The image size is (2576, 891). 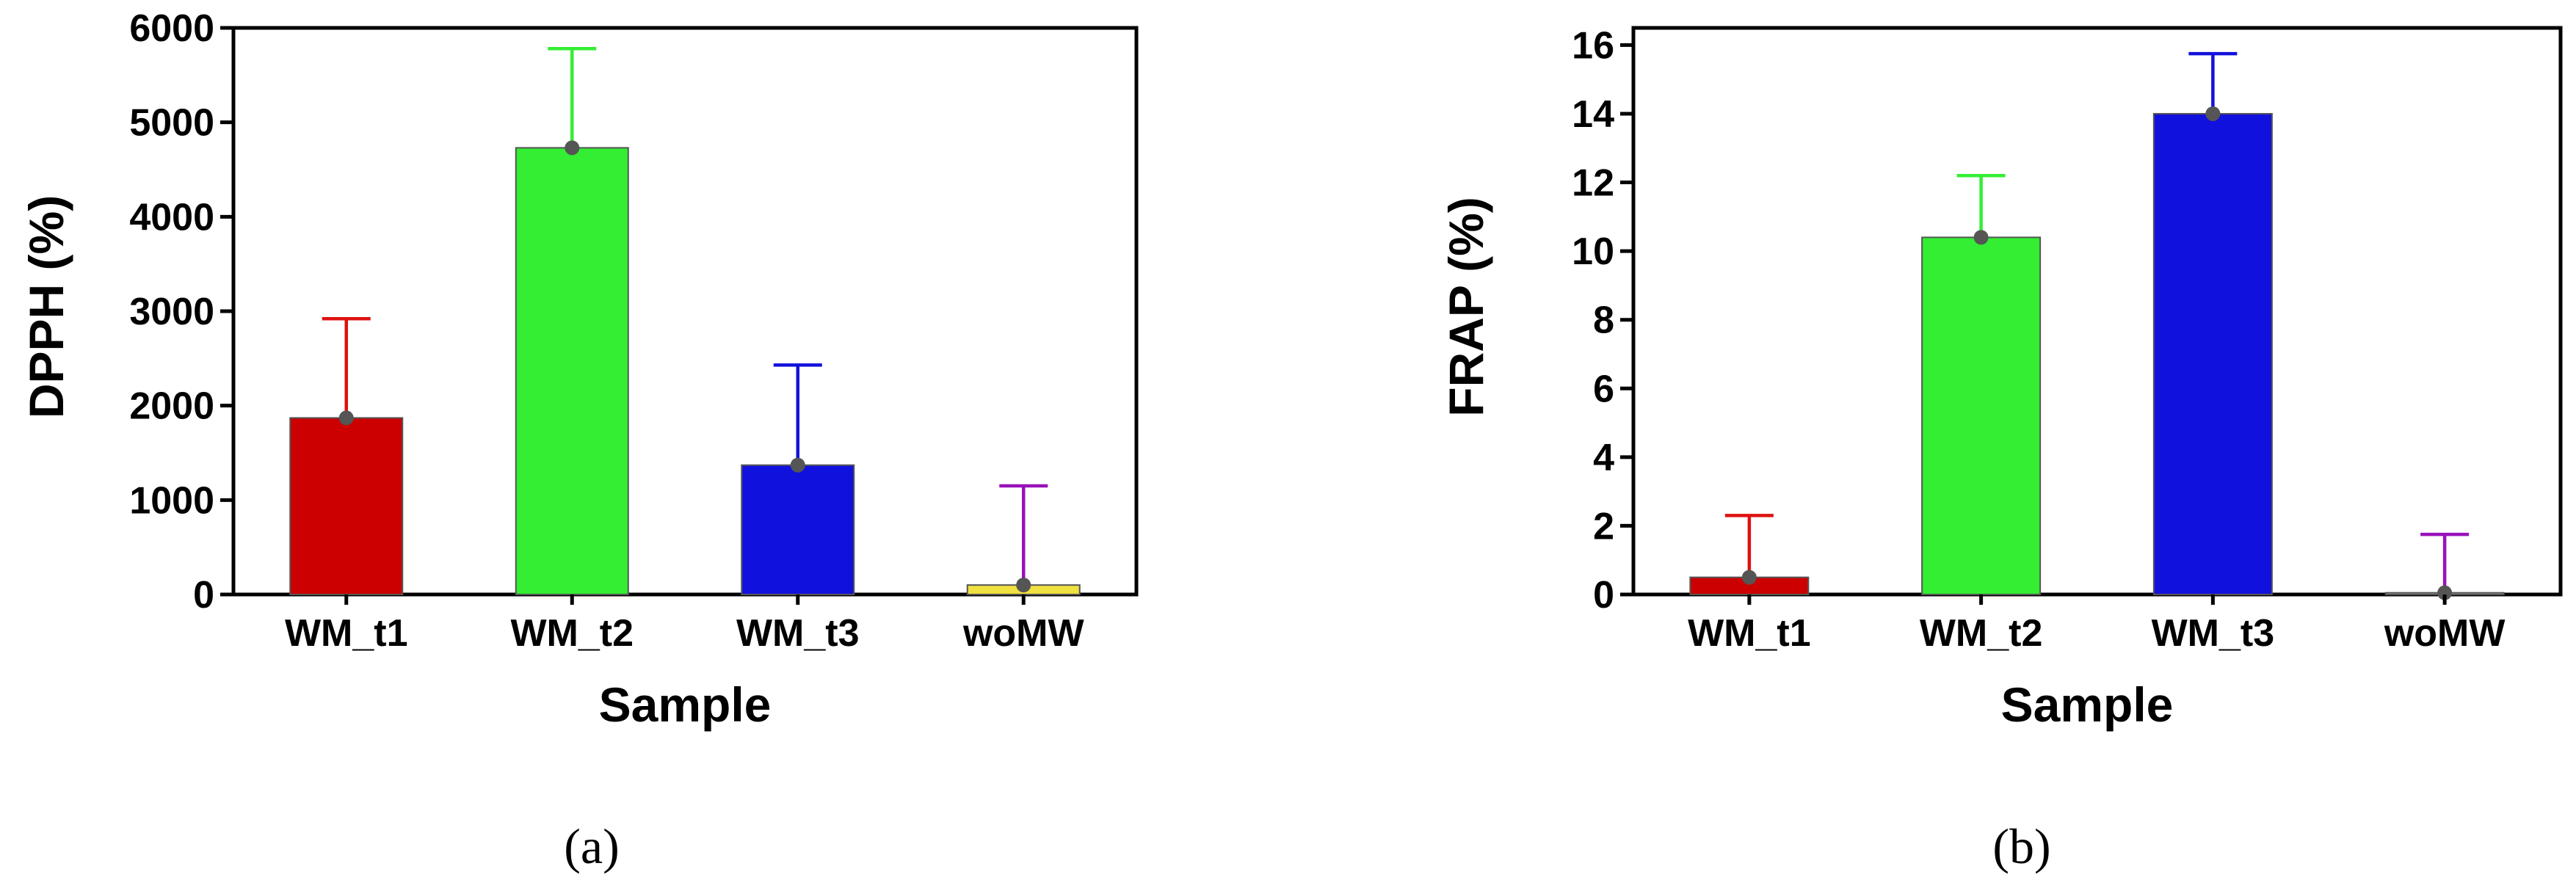 What do you see at coordinates (172, 28) in the screenshot?
I see `y-tick-label: 6000` at bounding box center [172, 28].